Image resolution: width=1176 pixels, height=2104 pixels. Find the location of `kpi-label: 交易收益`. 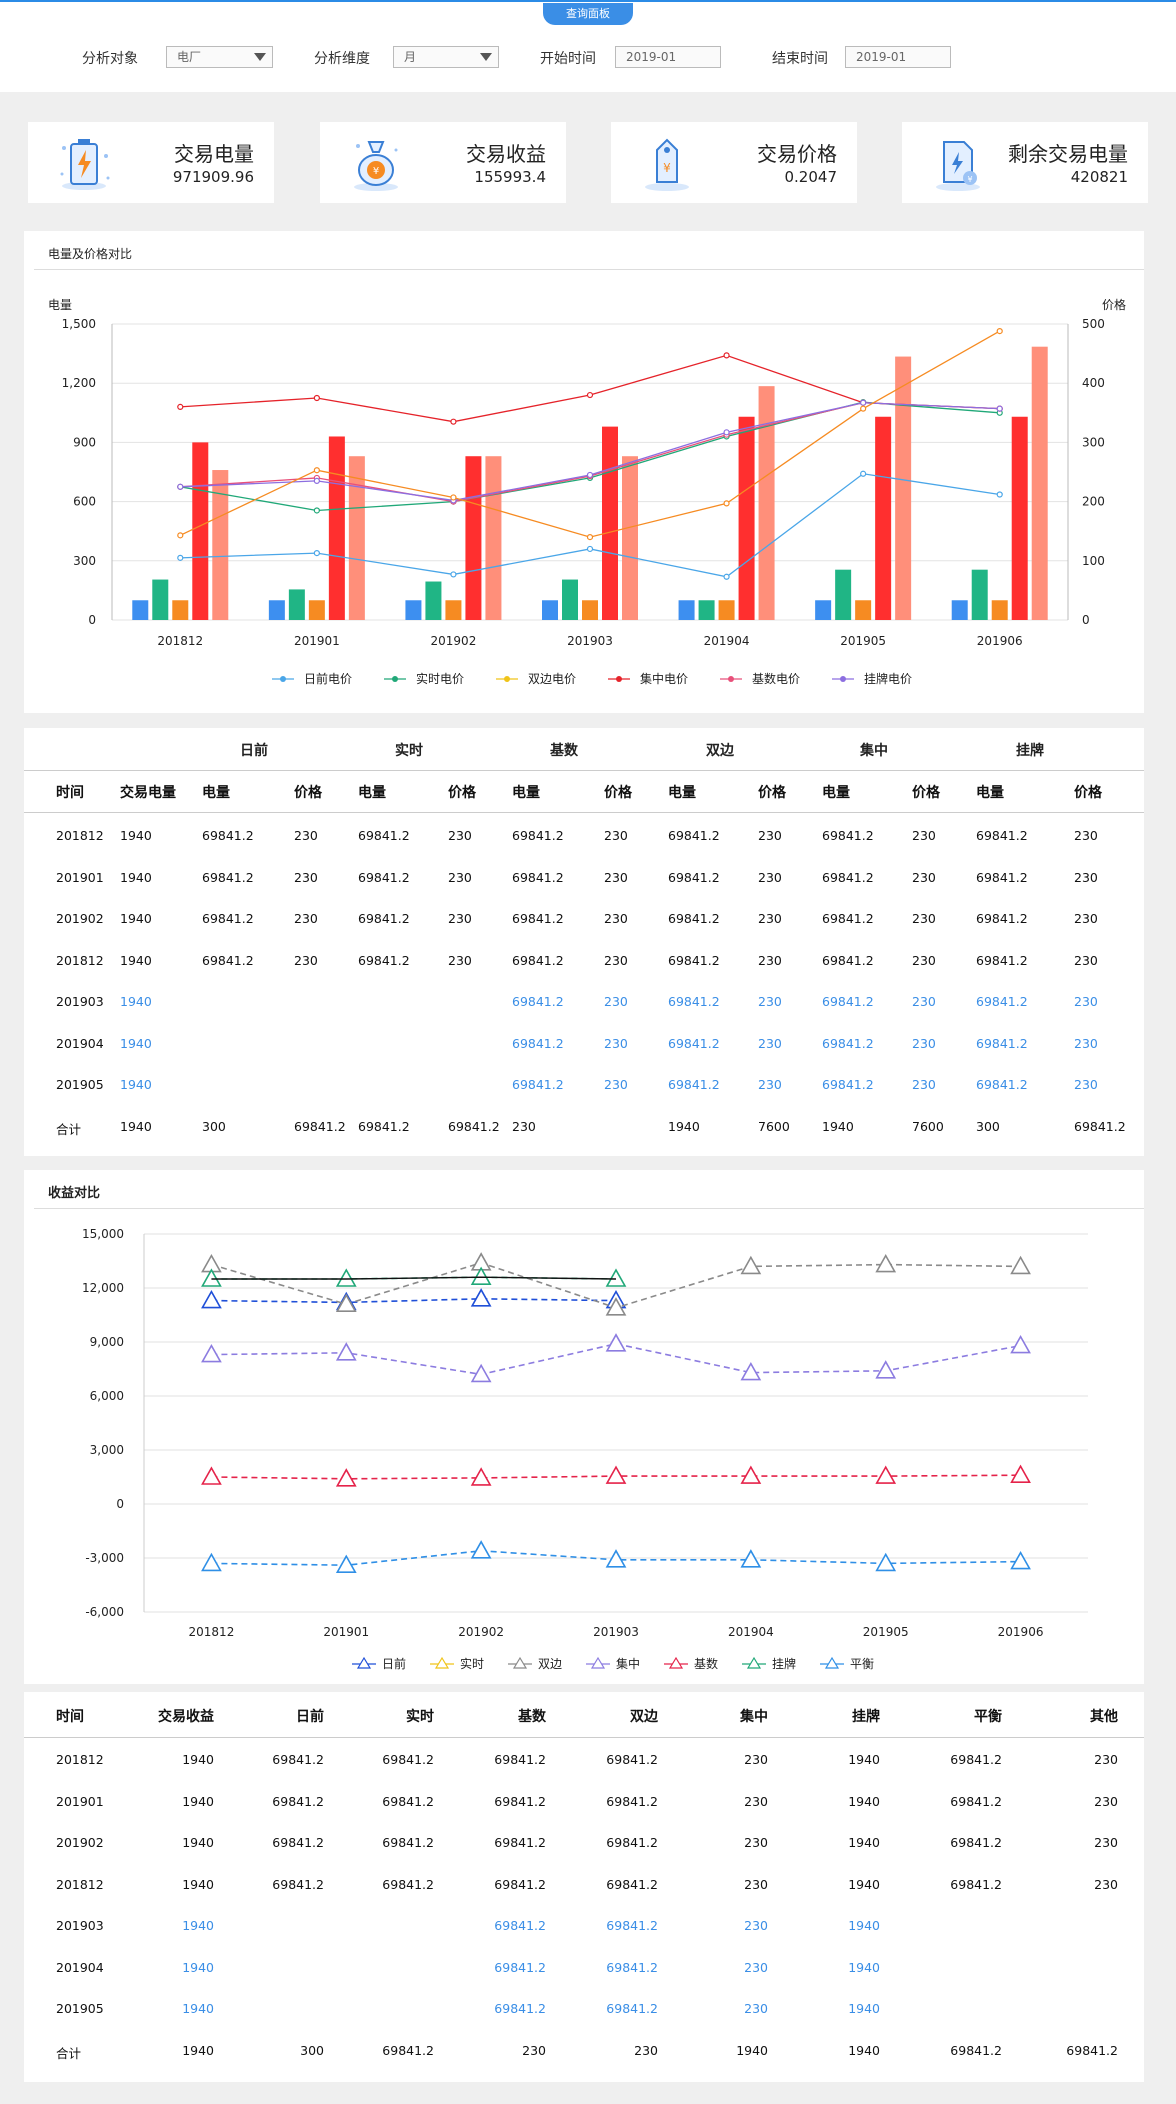

kpi-label: 交易收益 is located at coordinates (506, 154).